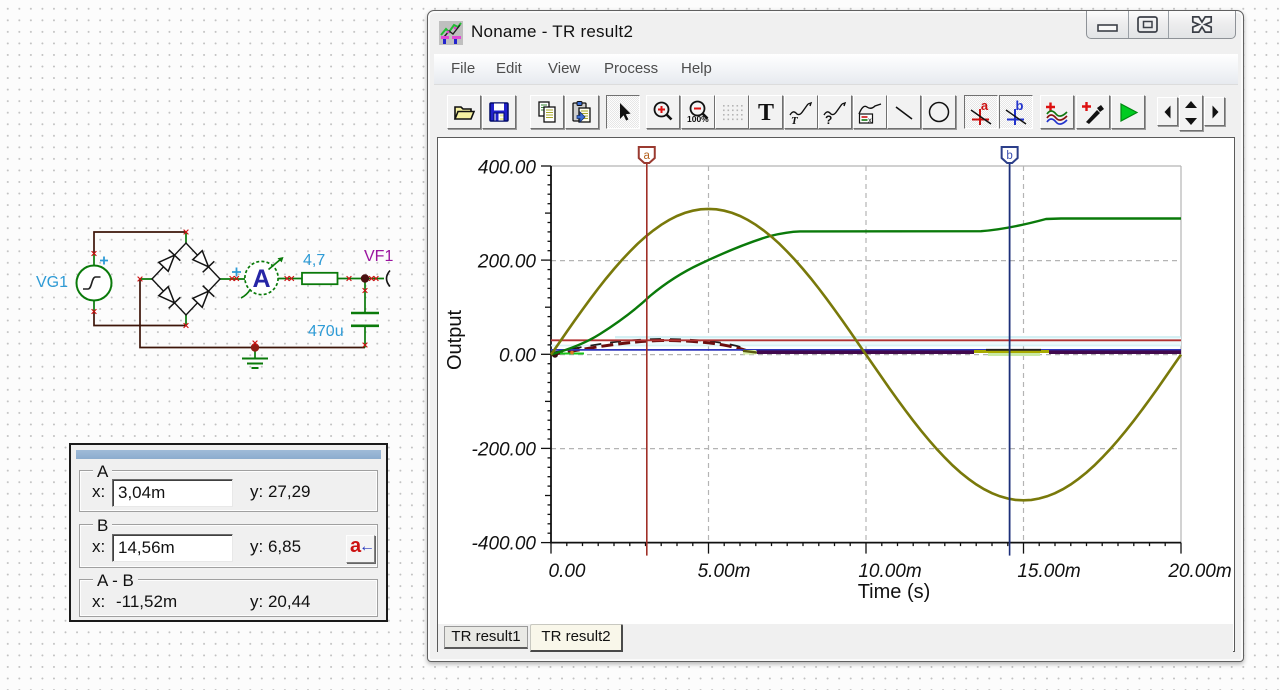  Describe the element at coordinates (52, 282) in the screenshot. I see `svg-text: VG1` at that location.